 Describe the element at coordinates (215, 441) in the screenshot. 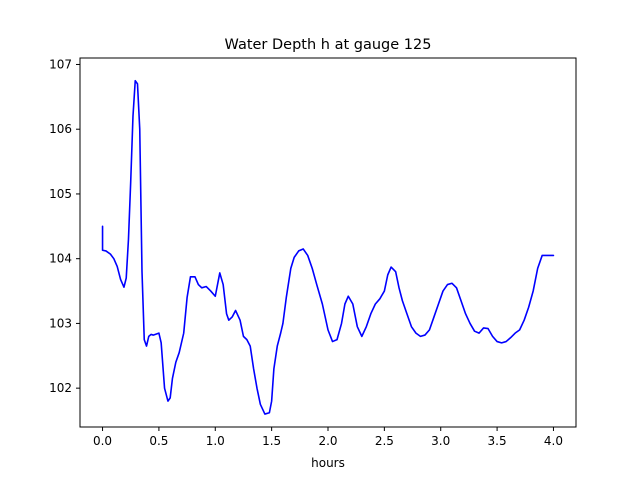

I see `x-tick-label: 1.0` at that location.